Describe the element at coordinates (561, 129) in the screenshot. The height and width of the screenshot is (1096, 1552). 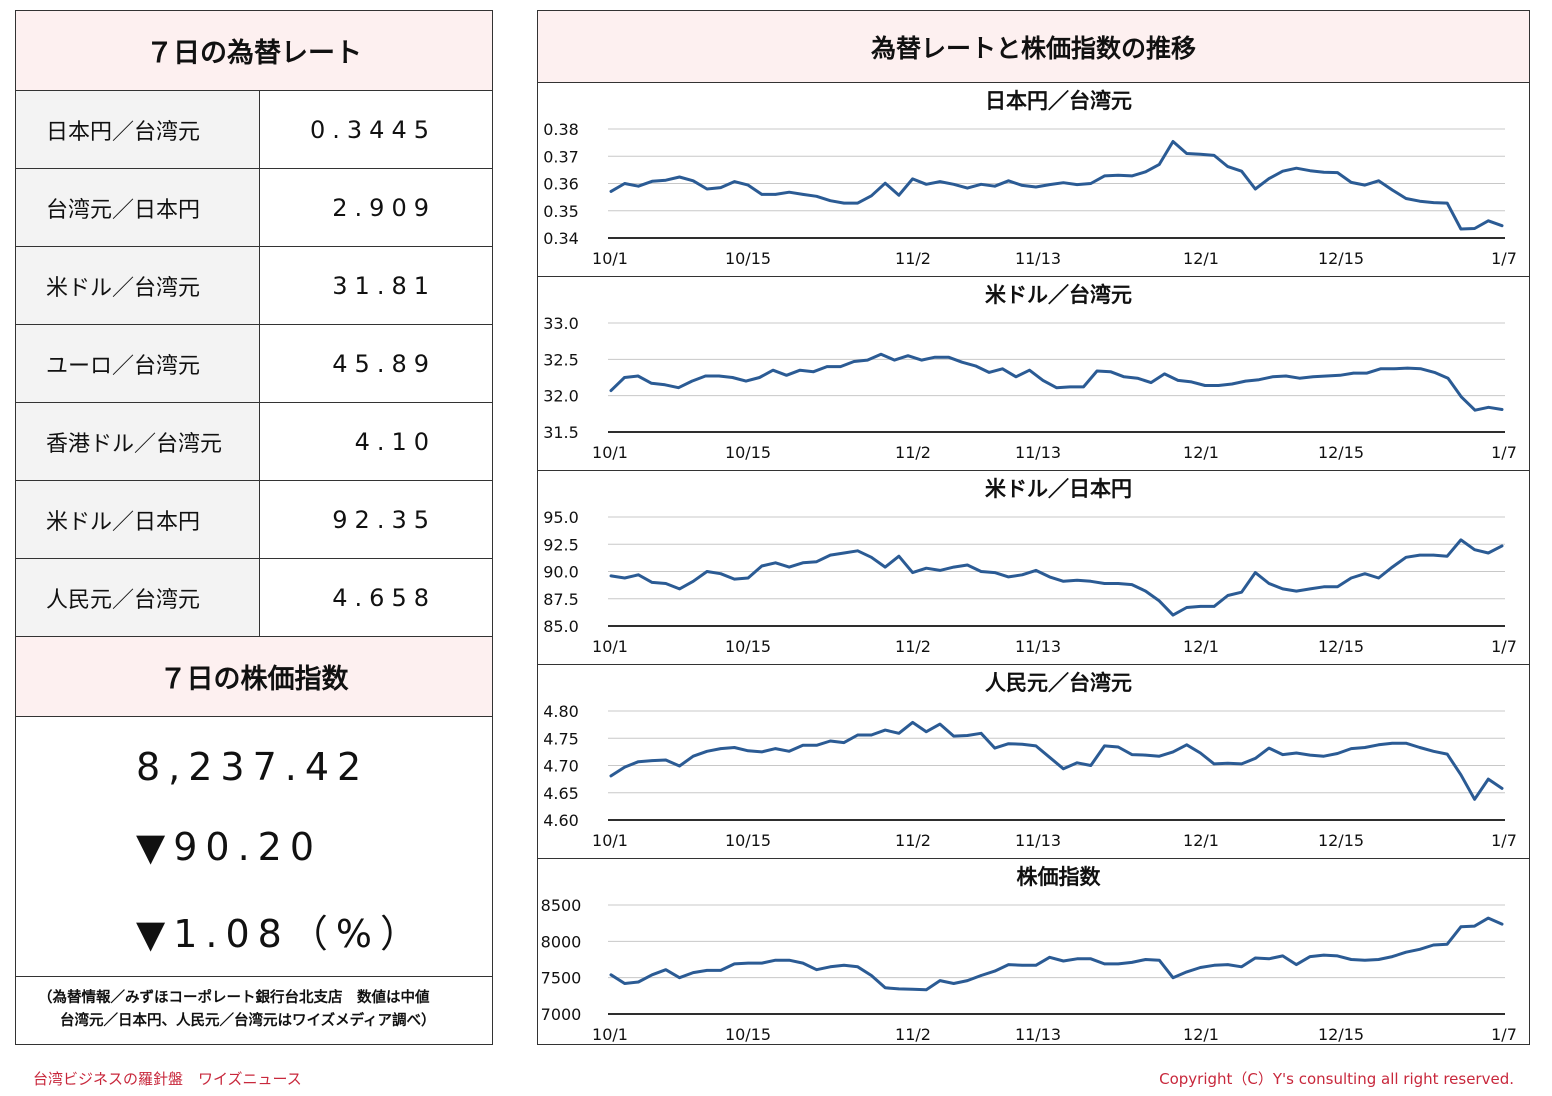
I see `y-tick-label: 0.38` at that location.